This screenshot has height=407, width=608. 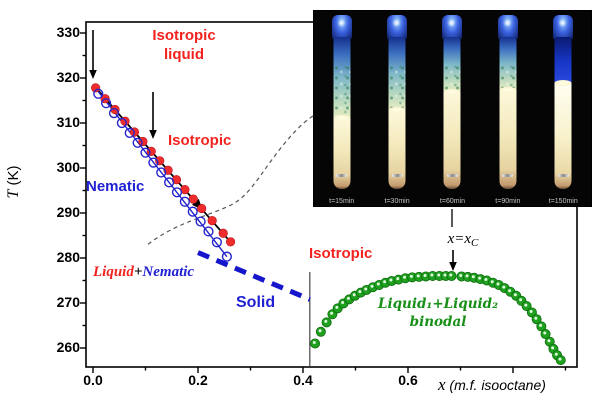 What do you see at coordinates (341, 253) in the screenshot?
I see `label-isotropic-right: Isotropic` at bounding box center [341, 253].